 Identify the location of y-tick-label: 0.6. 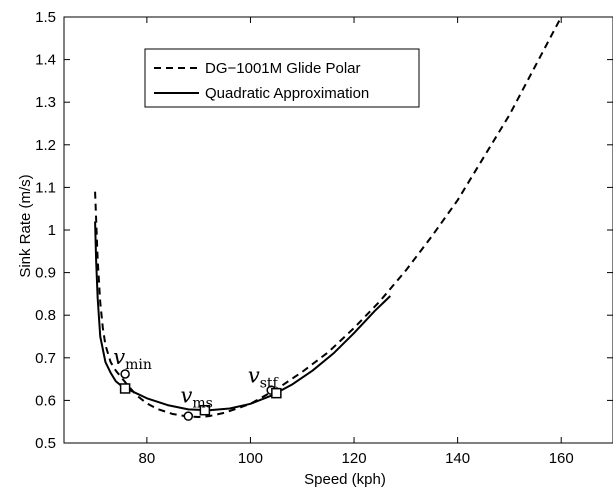
(45, 400).